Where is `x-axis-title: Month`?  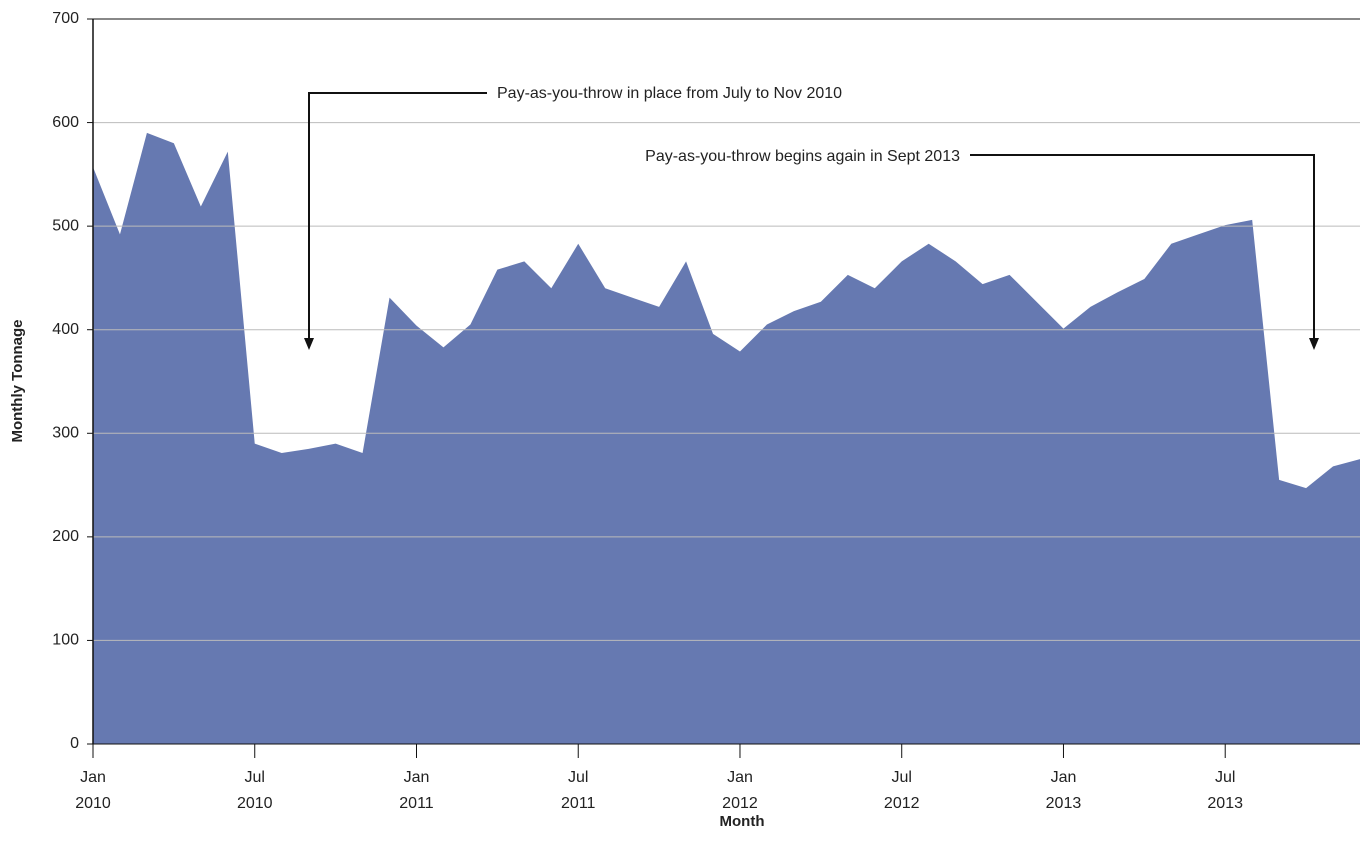 x-axis-title: Month is located at coordinates (742, 821).